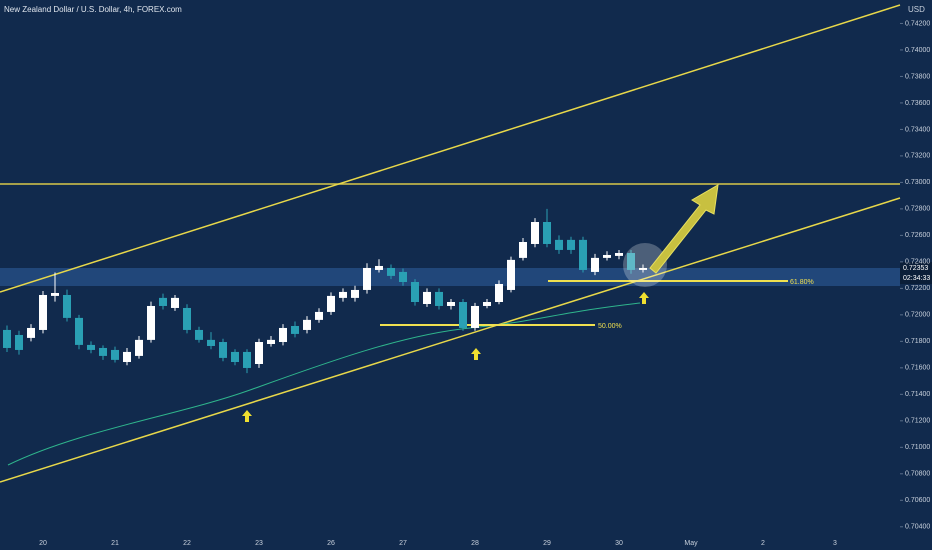  What do you see at coordinates (187, 543) in the screenshot?
I see `x-tick-label: 22` at bounding box center [187, 543].